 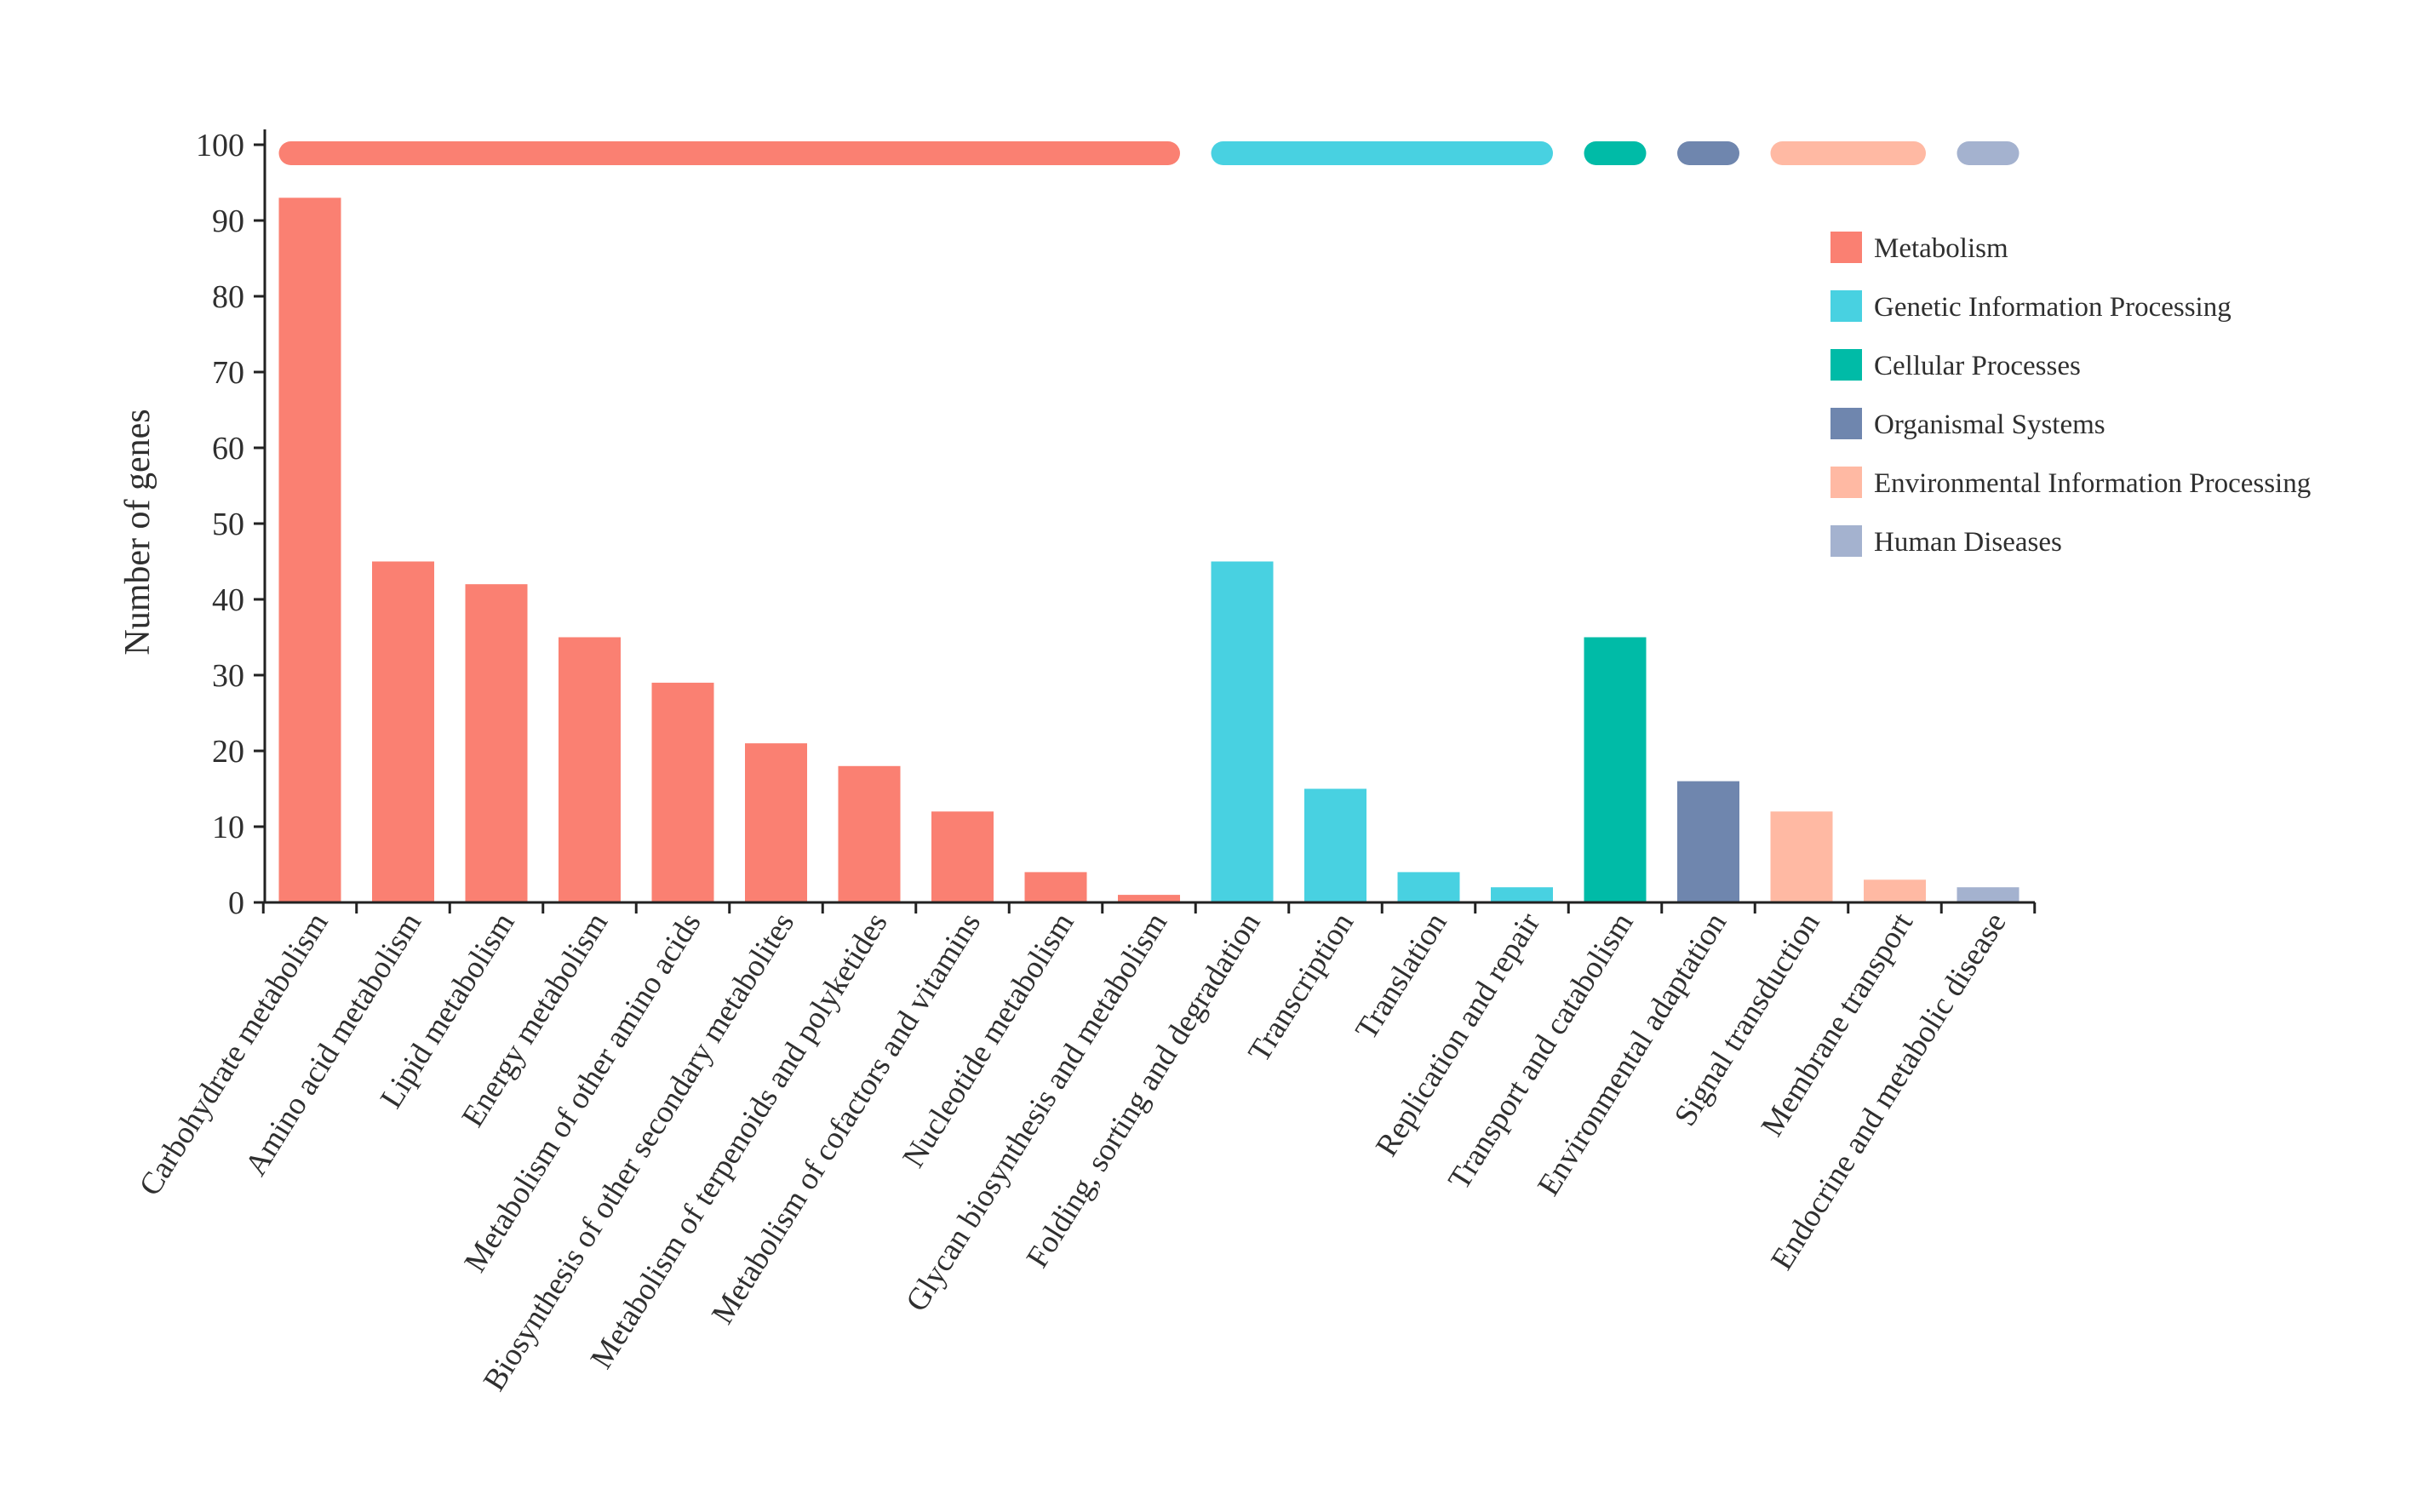 I want to click on bar-lipid-metabolism, so click(x=496, y=743).